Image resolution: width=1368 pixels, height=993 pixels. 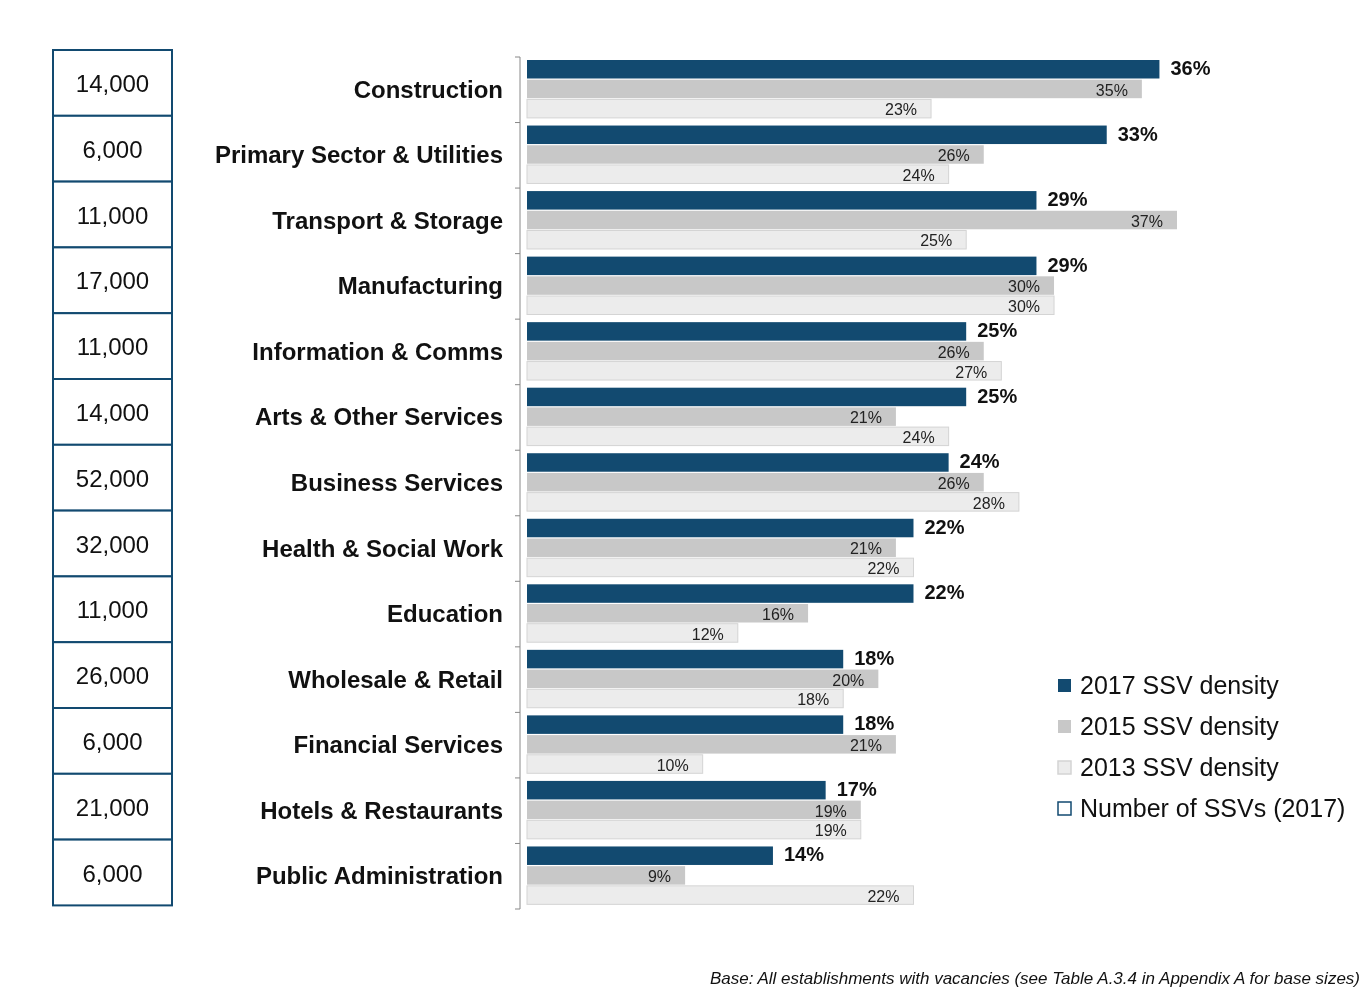 I want to click on data-label: 20%, so click(x=848, y=680).